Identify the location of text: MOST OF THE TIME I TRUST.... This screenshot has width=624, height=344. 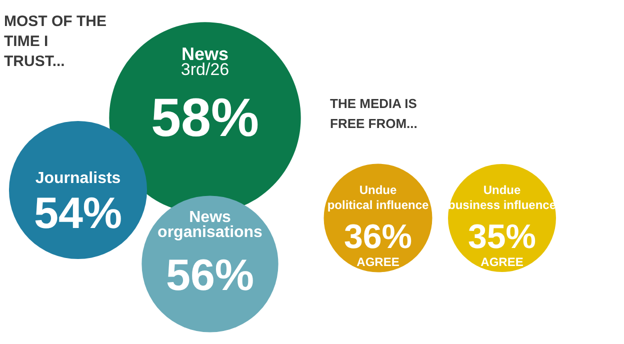
(55, 41).